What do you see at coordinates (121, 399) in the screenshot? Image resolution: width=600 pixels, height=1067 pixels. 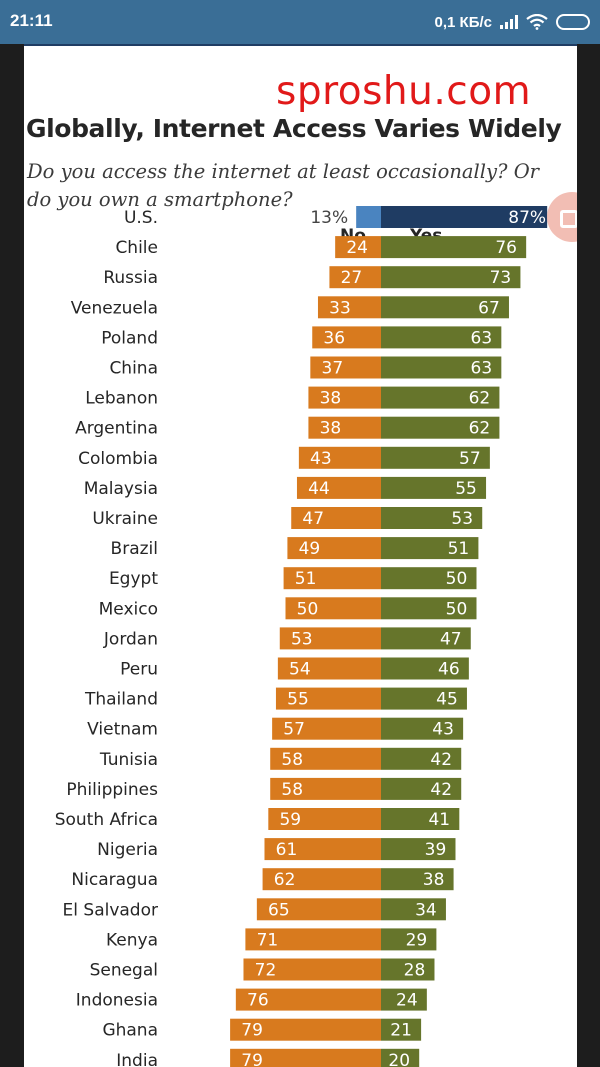 I see `category-label: Lebanon` at bounding box center [121, 399].